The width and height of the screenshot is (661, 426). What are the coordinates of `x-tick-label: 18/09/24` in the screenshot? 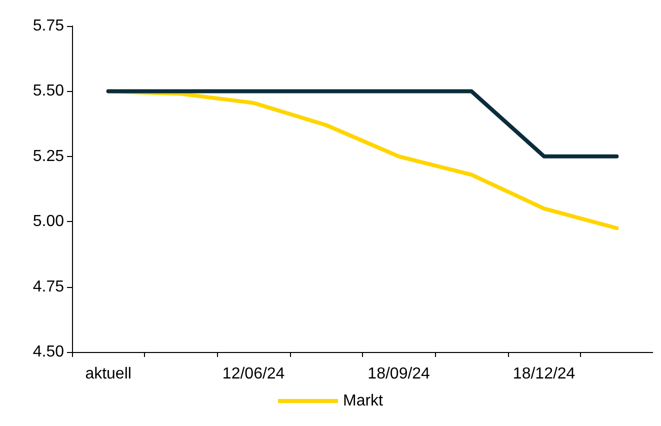 It's located at (399, 374).